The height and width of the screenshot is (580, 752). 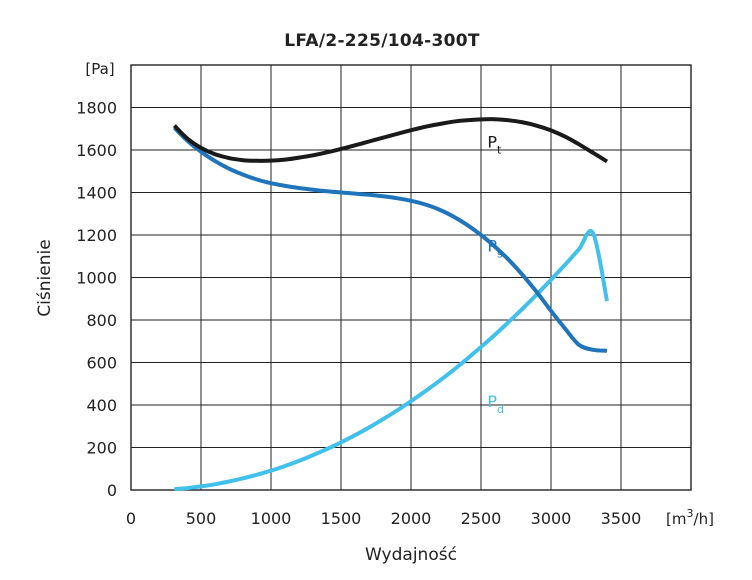 I want to click on x-tick-label: 1000, so click(x=271, y=518).